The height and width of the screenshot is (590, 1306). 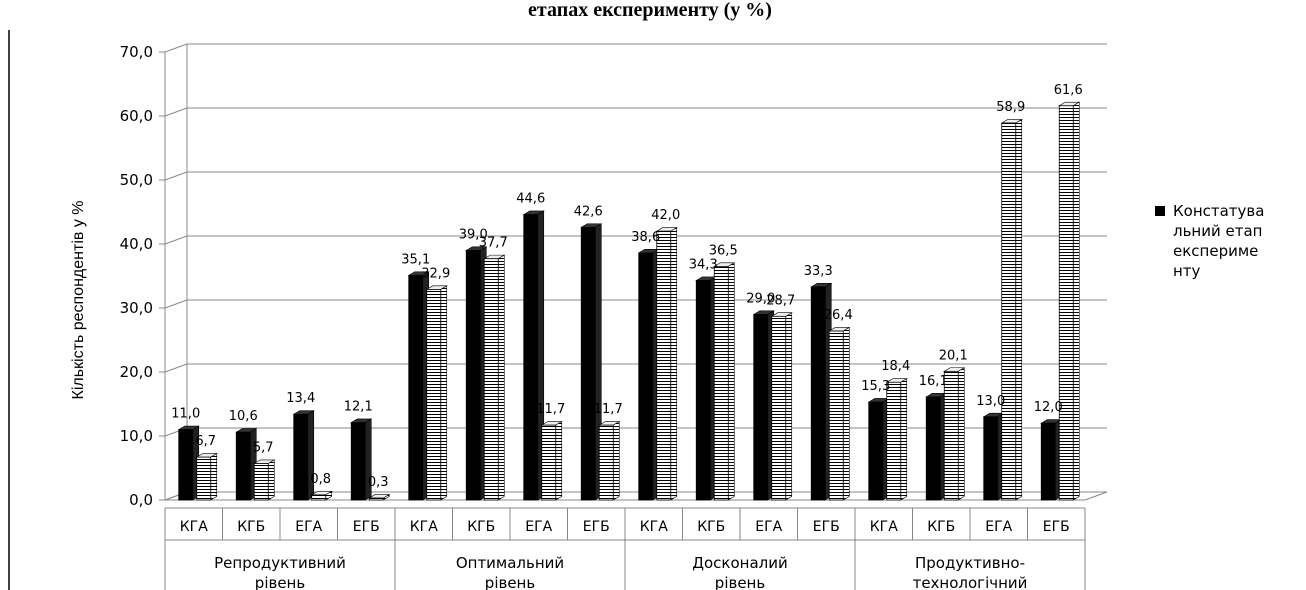 What do you see at coordinates (1218, 211) in the screenshot?
I see `legend-line: Констатува` at bounding box center [1218, 211].